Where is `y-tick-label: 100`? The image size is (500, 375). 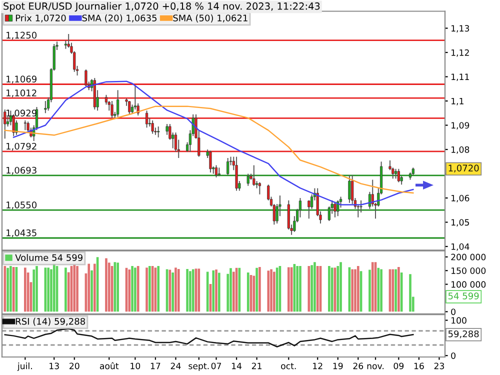 y-tick-label: 100 is located at coordinates (459, 320).